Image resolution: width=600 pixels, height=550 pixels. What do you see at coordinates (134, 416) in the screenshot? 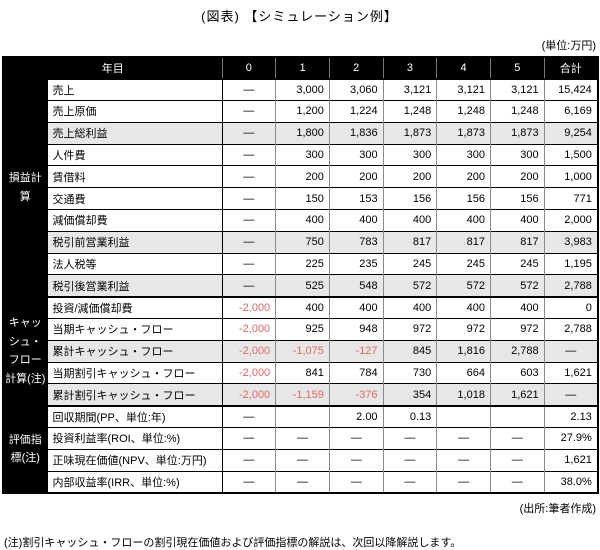
I see `row-label: 回収期間(PP、単位:年)` at bounding box center [134, 416].